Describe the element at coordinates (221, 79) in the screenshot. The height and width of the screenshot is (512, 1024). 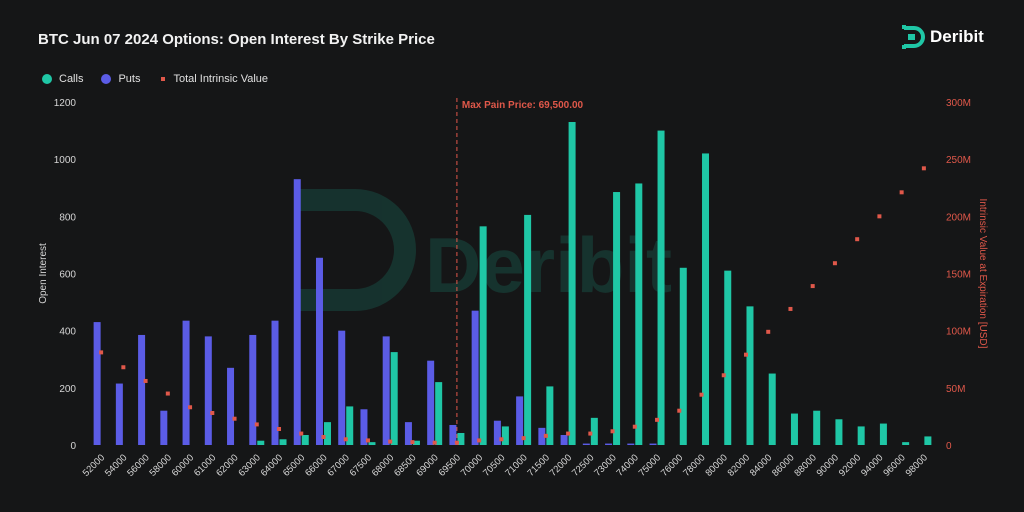
I see `legend-label-intrinsic: Total Intrinsic Value` at that location.